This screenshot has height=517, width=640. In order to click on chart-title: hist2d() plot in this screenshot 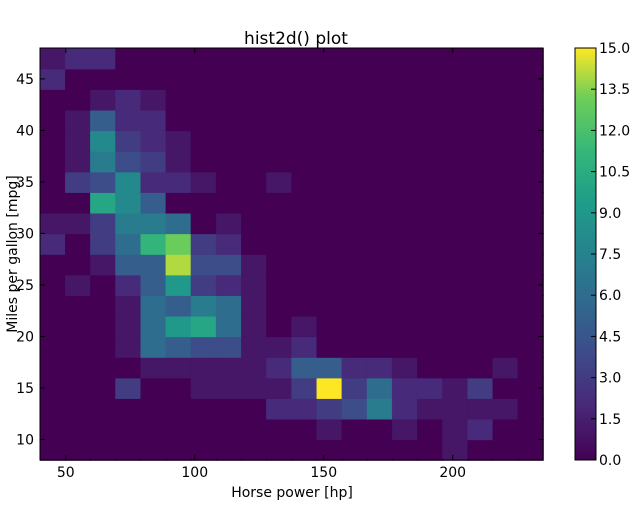, I will do `click(296, 39)`.